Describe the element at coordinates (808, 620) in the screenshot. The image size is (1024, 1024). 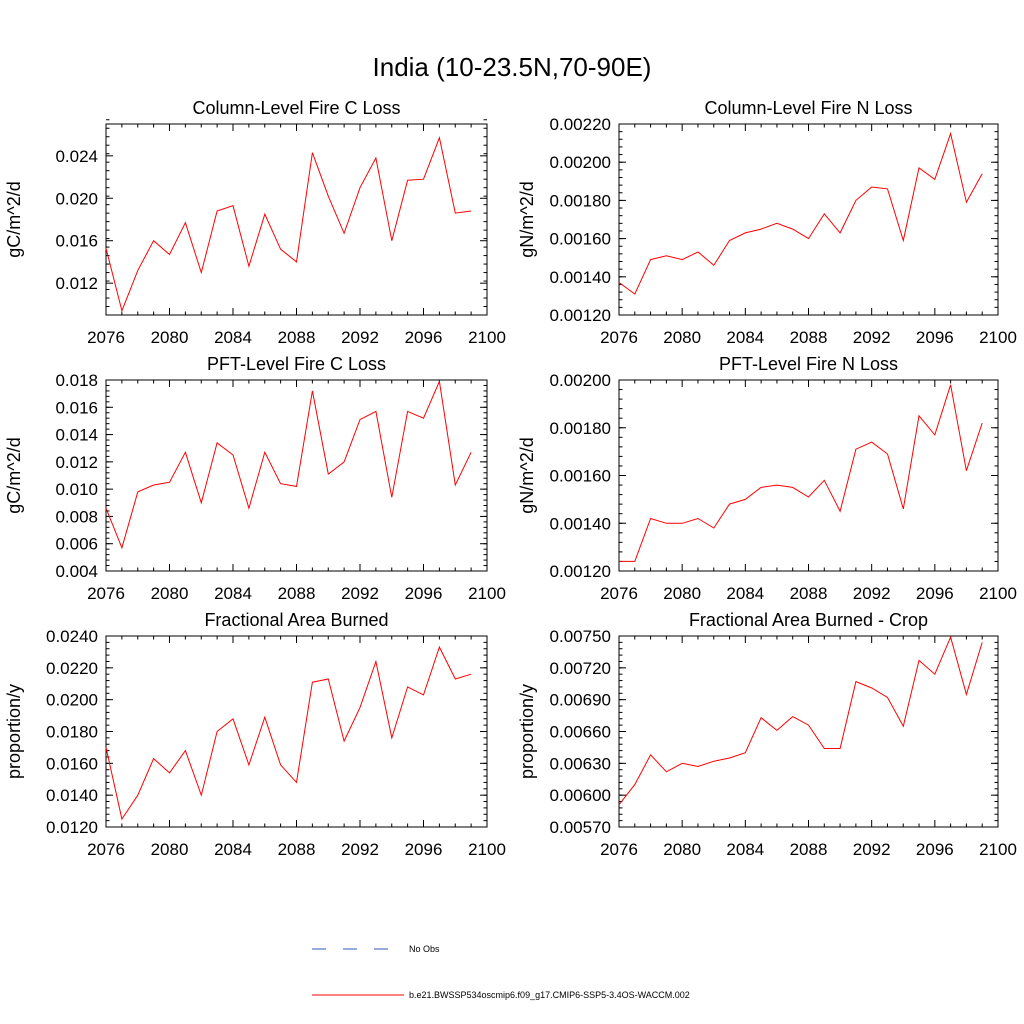
I see `panel-title: Fractional Area Burned - Crop` at that location.